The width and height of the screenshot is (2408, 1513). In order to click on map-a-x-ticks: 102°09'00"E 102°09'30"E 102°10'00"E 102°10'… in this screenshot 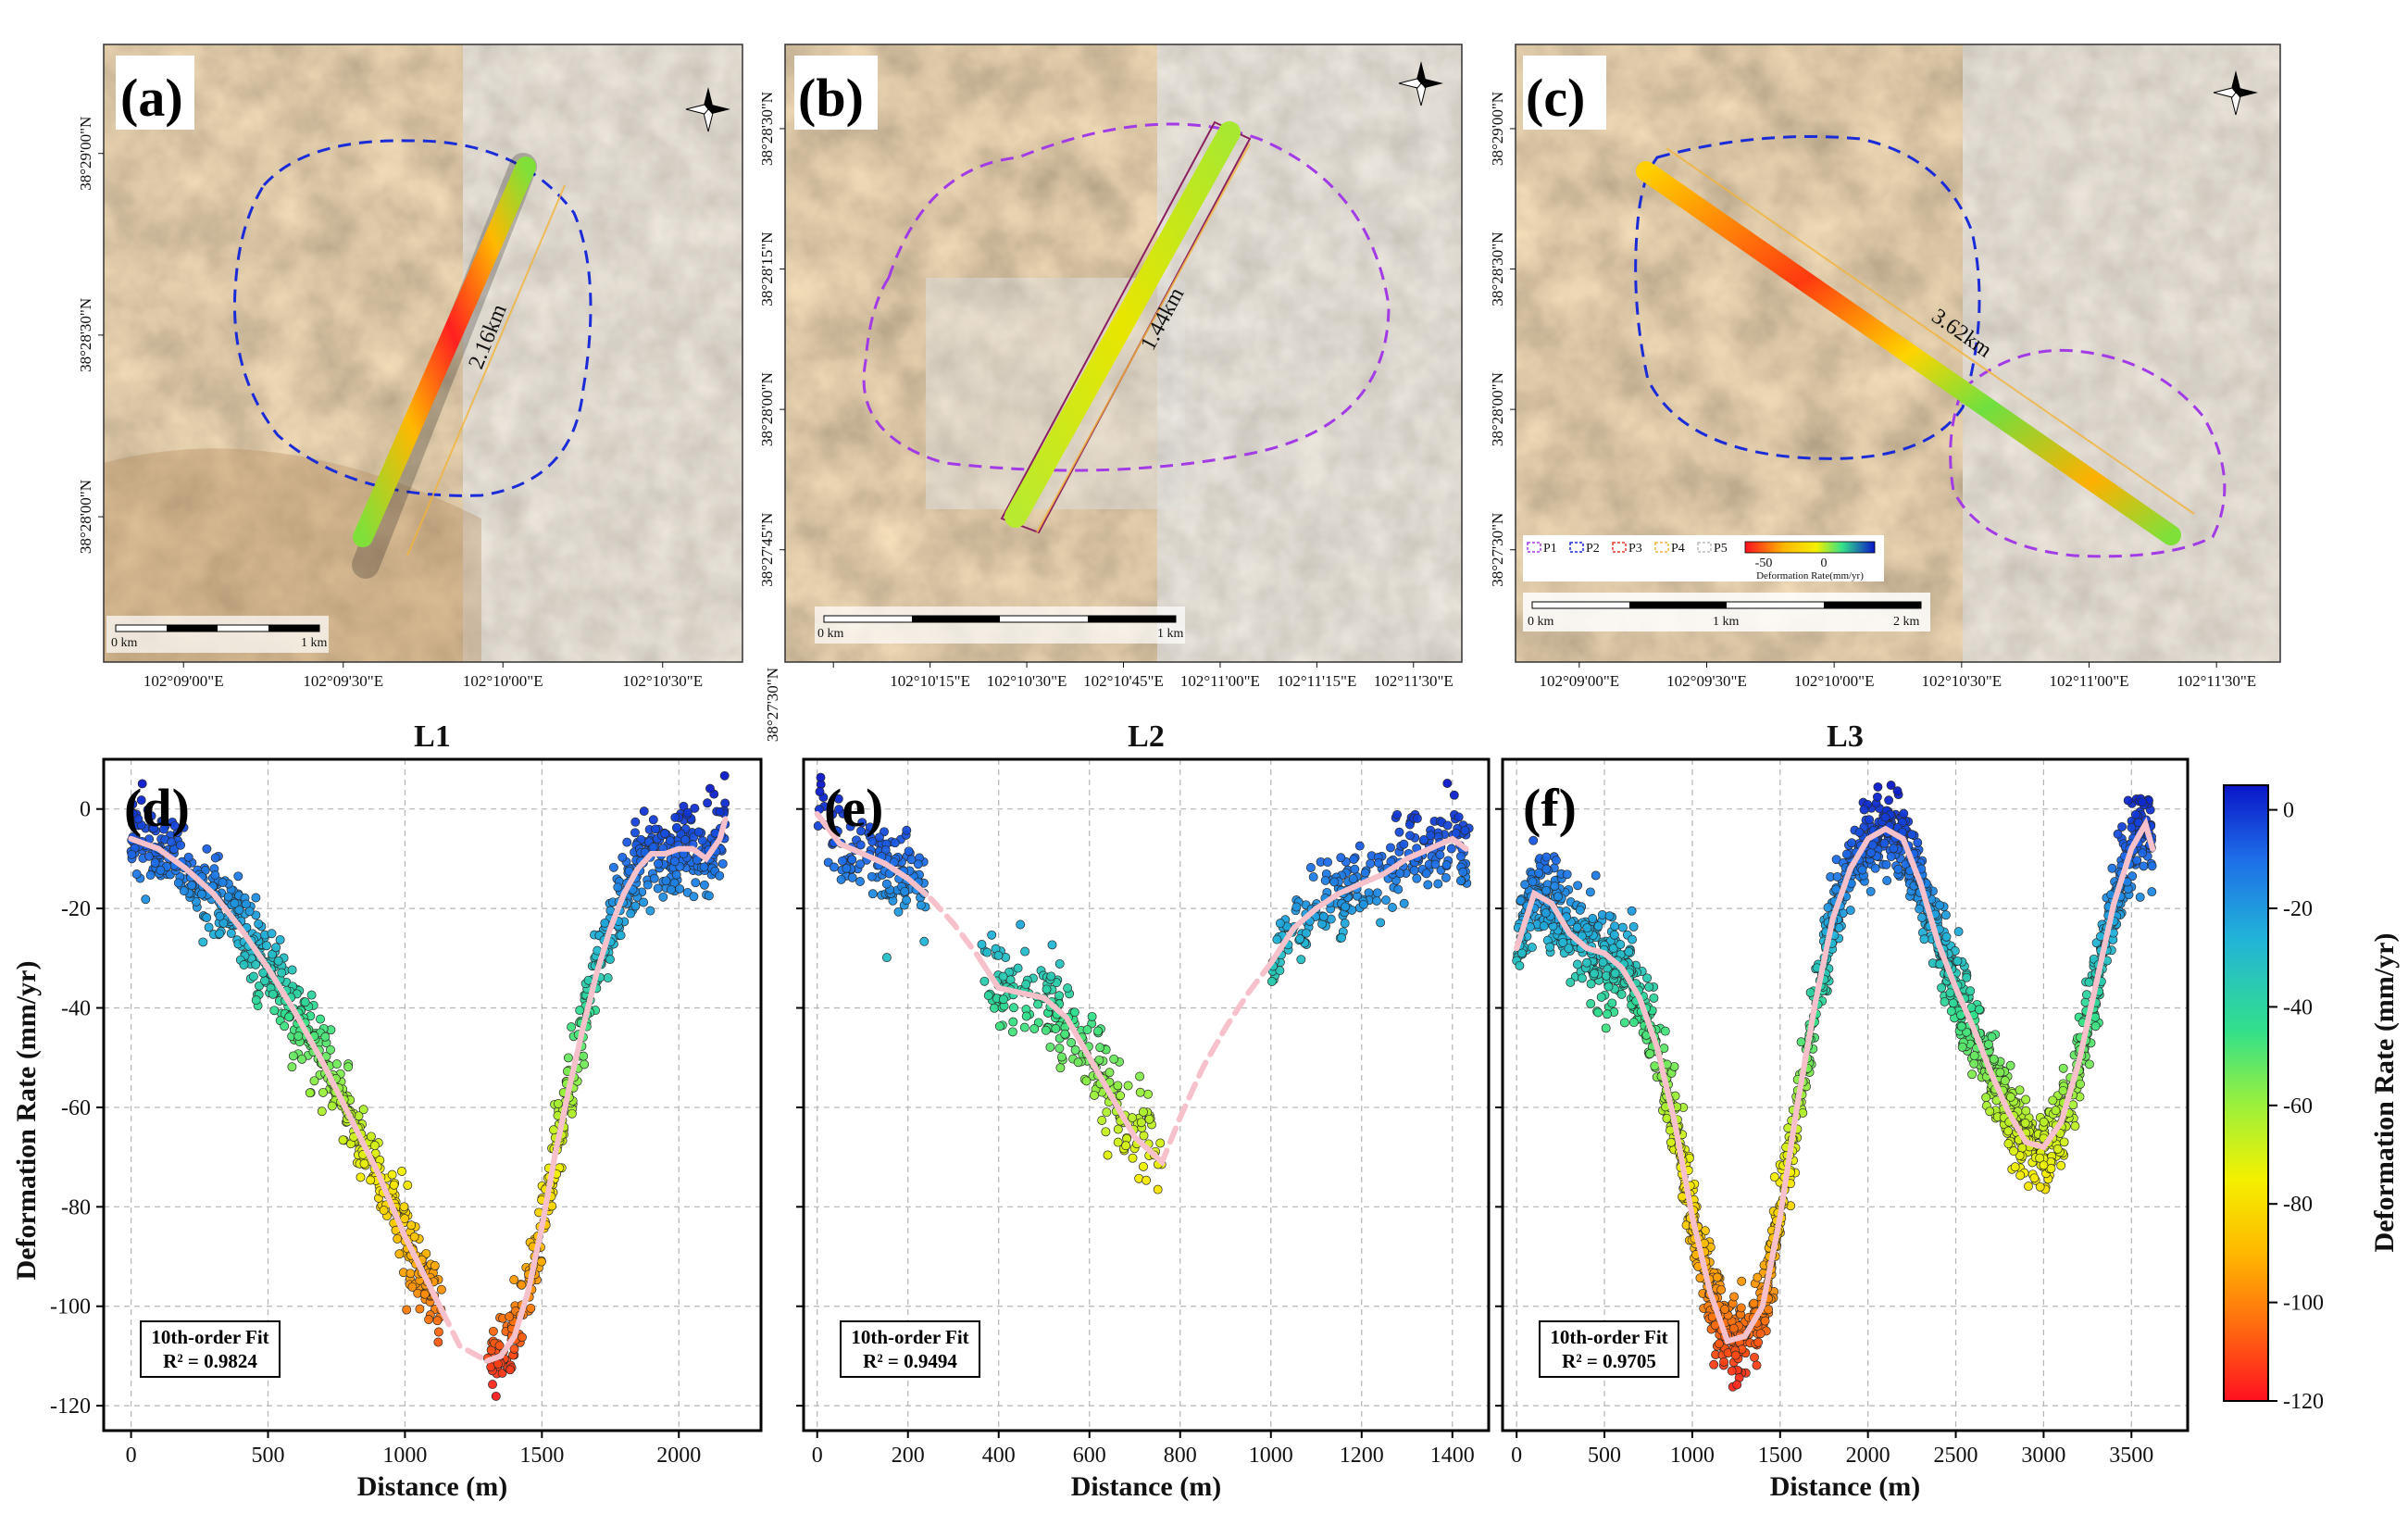, I will do `click(423, 676)`.